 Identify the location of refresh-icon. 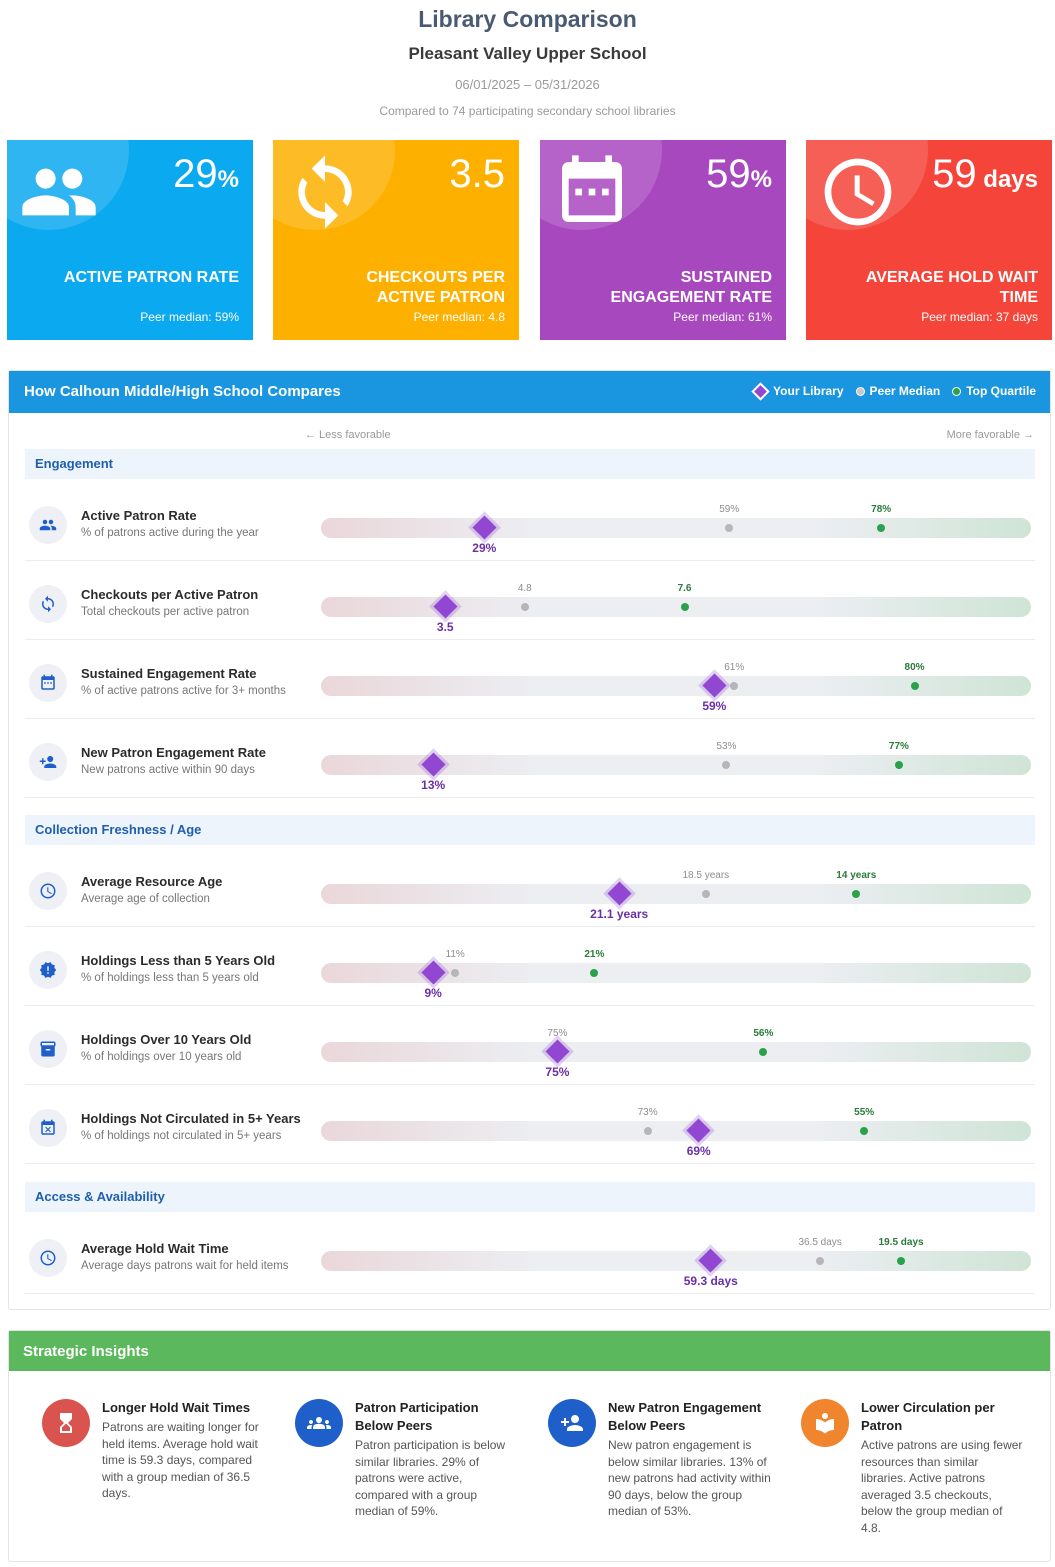
(48, 604).